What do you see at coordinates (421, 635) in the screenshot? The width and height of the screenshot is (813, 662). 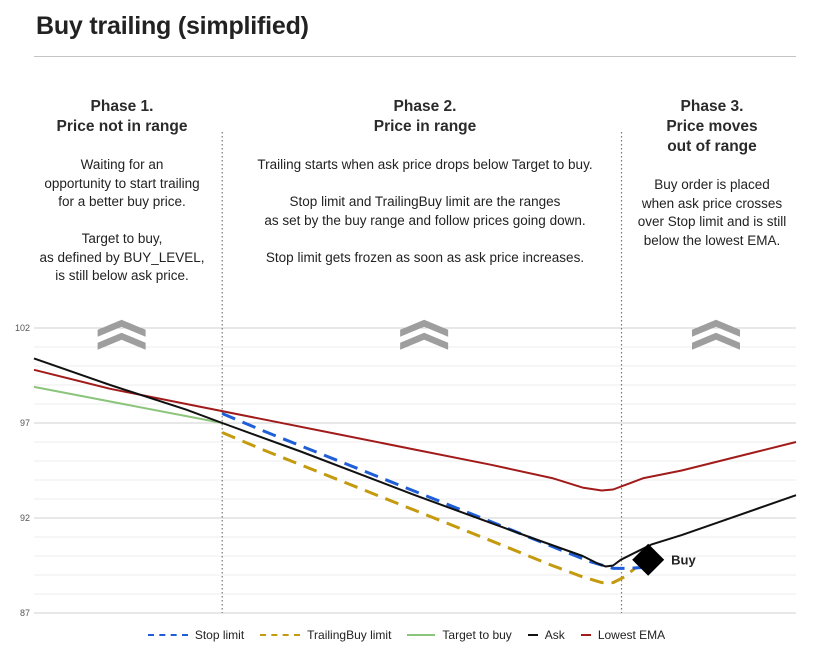 I see `legend-swatch-target-to-buy` at bounding box center [421, 635].